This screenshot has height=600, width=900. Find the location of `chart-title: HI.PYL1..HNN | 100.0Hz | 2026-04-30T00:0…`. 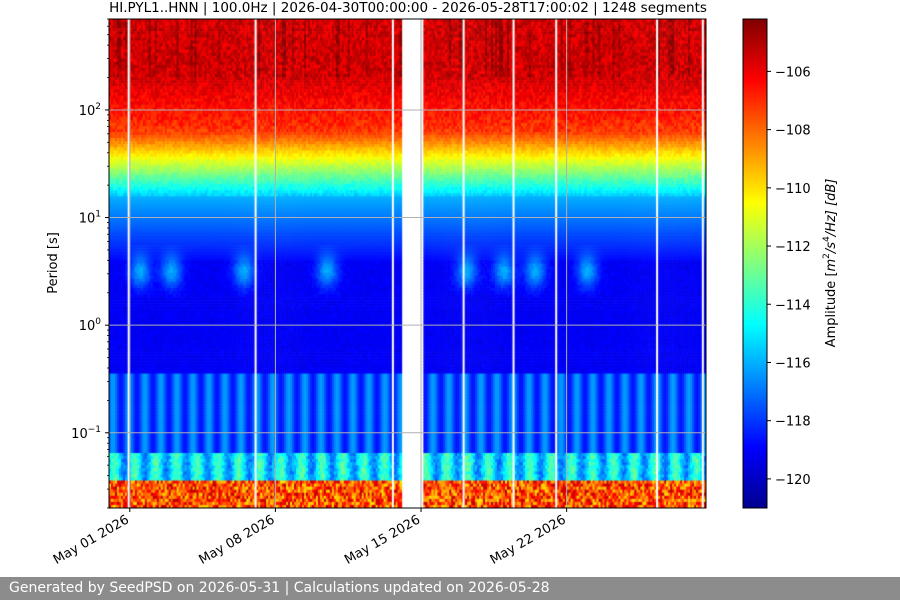

chart-title: HI.PYL1..HNN | 100.0Hz | 2026-04-30T00:0… is located at coordinates (408, 8).